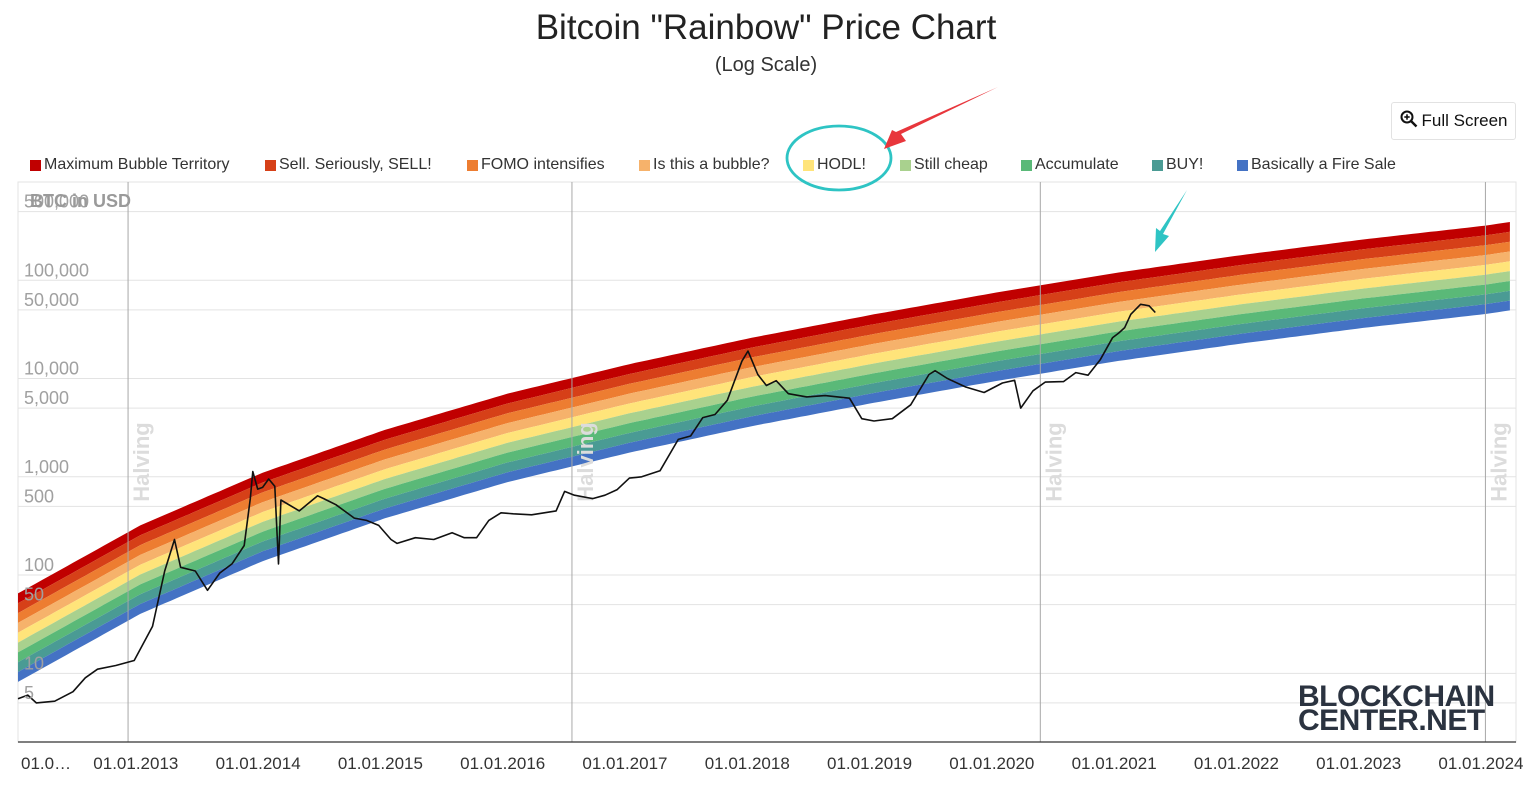 The height and width of the screenshot is (796, 1532). What do you see at coordinates (543, 164) in the screenshot?
I see `legend-label: FOMO intensifies` at bounding box center [543, 164].